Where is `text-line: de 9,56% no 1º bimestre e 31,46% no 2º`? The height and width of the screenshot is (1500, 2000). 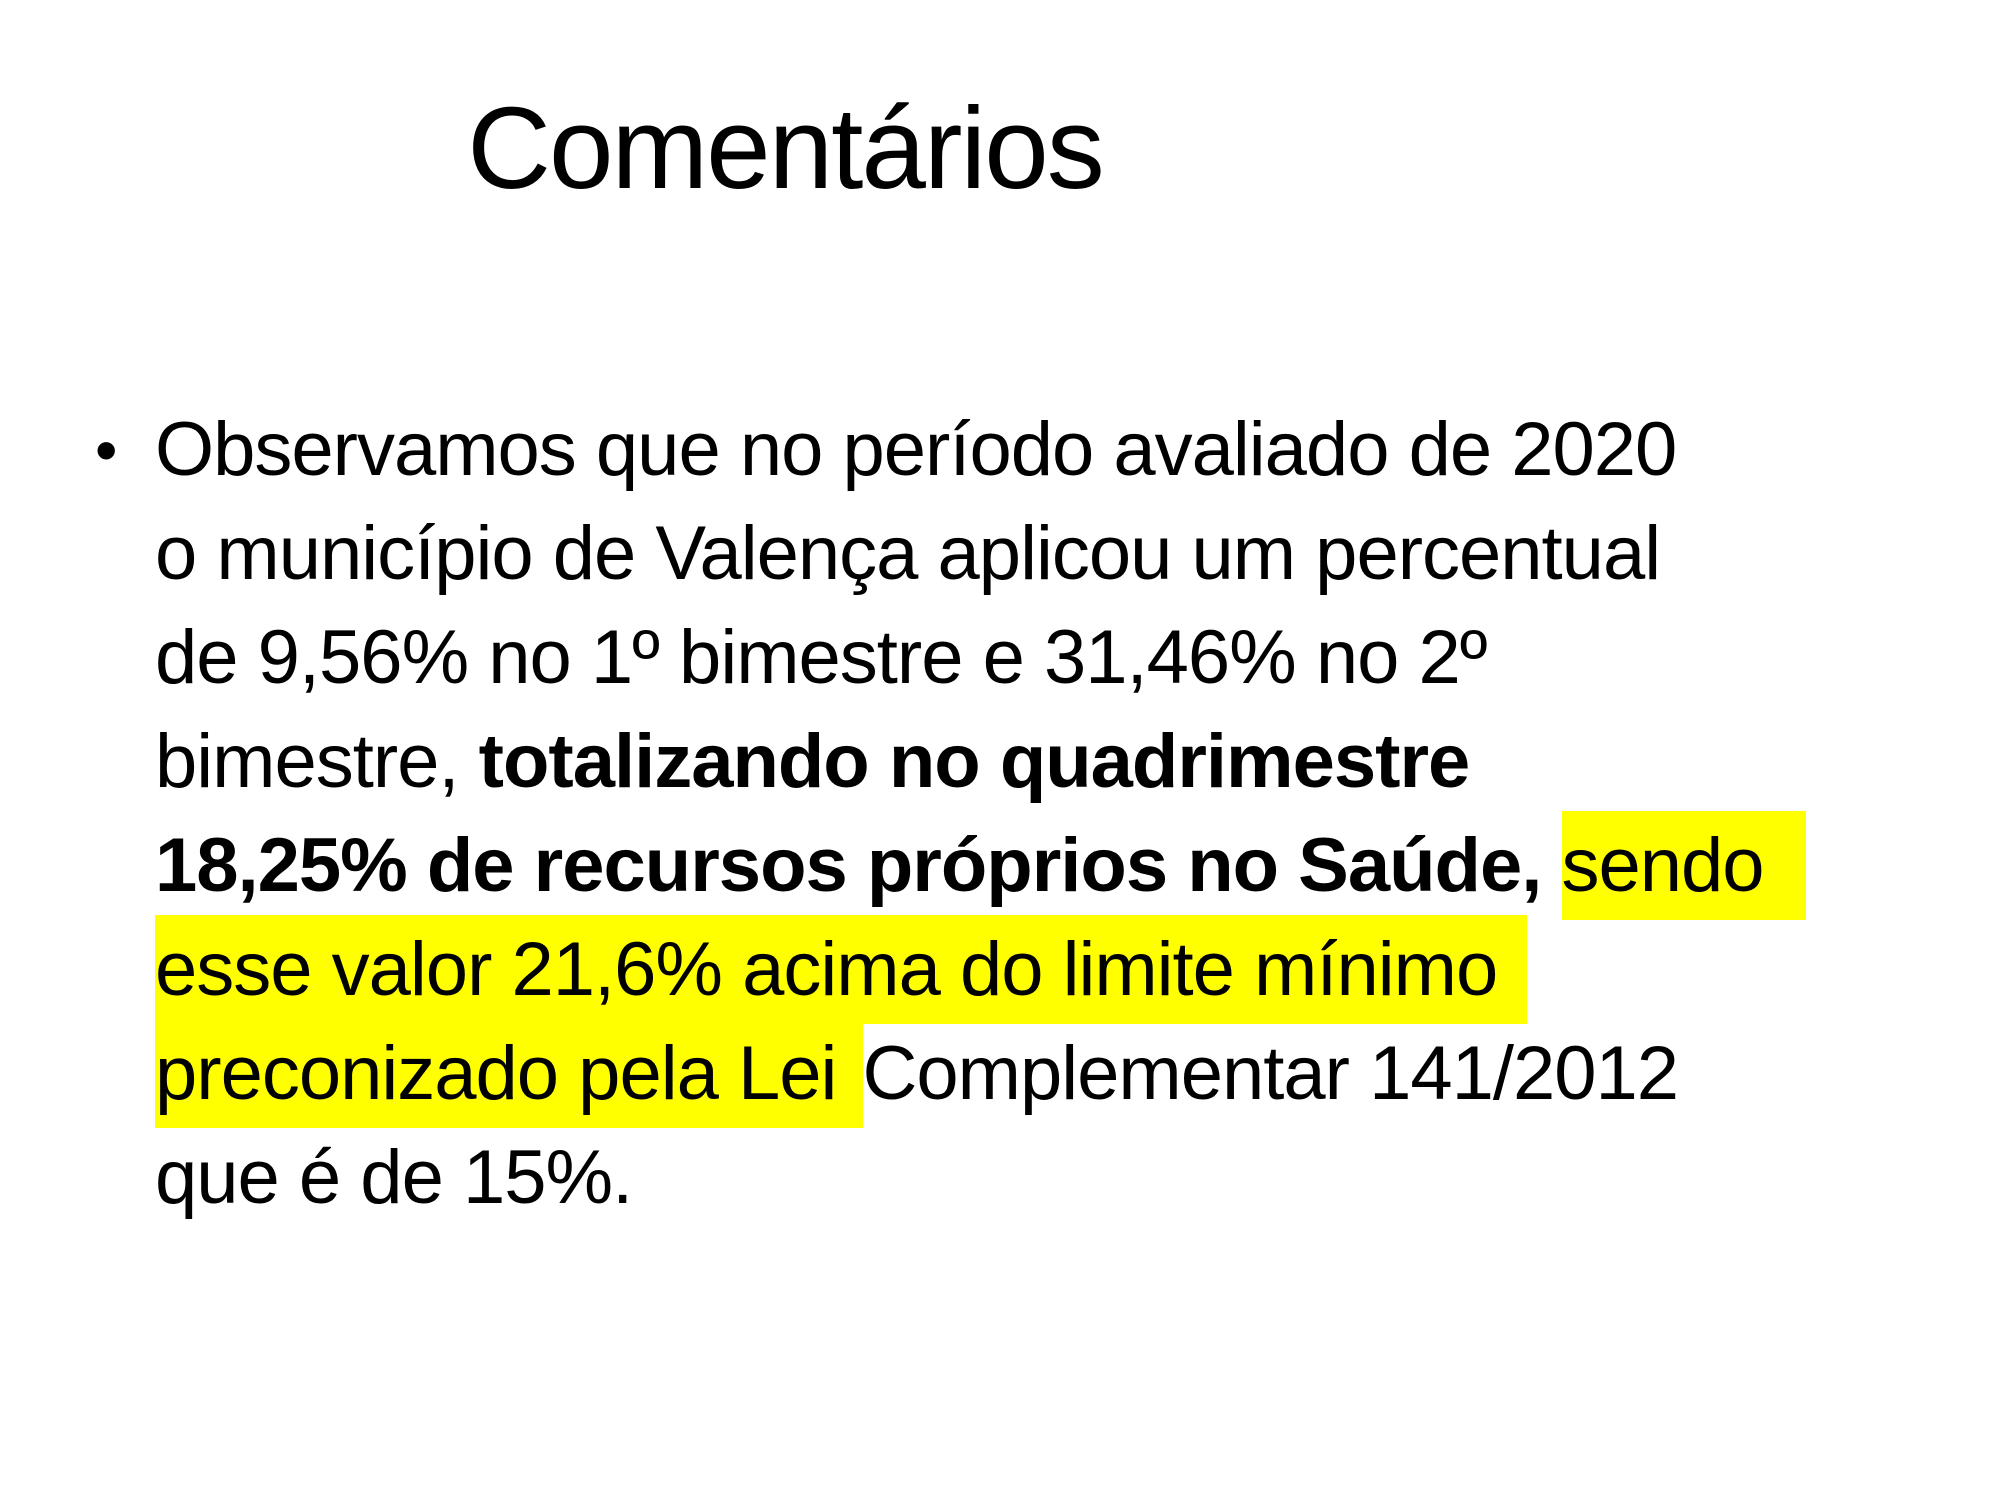 text-line: de 9,56% no 1º bimestre e 31,46% no 2º is located at coordinates (1040, 658).